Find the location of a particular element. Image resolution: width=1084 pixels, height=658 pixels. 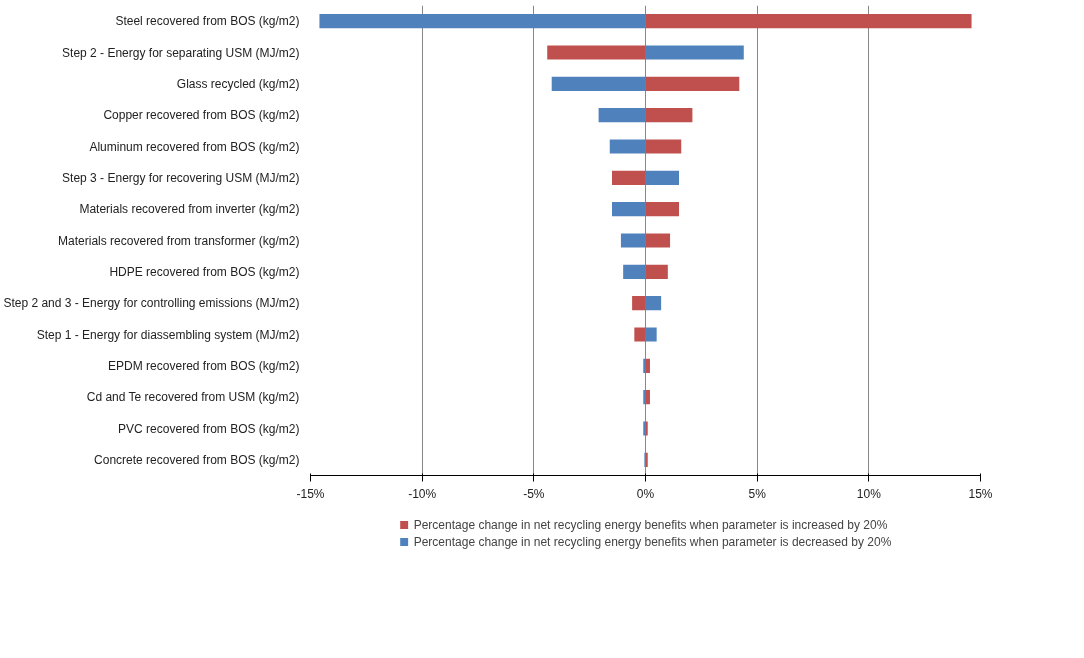

y-tick-label: Aluminum recovered from BOS (kg/m2) is located at coordinates (194, 146).